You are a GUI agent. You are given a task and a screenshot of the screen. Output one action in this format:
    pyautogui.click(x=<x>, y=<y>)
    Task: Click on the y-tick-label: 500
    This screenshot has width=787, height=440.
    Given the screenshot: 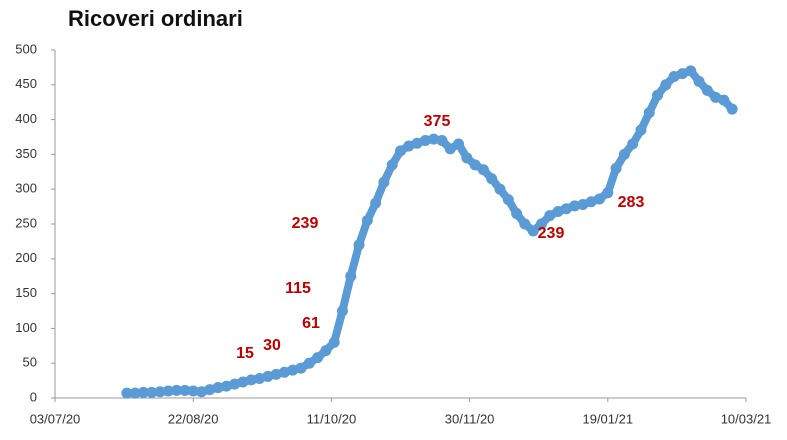 What is the action you would take?
    pyautogui.click(x=26, y=48)
    